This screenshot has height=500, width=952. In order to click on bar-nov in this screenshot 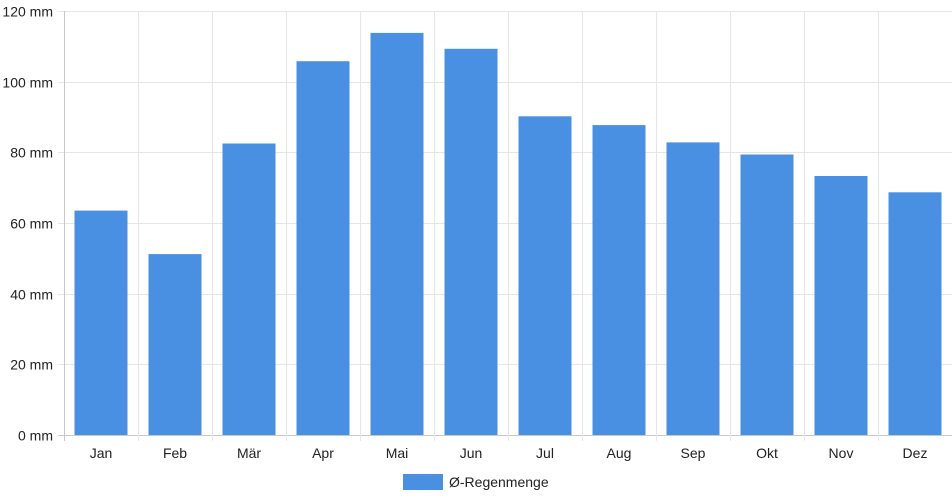, I will do `click(841, 305)`.